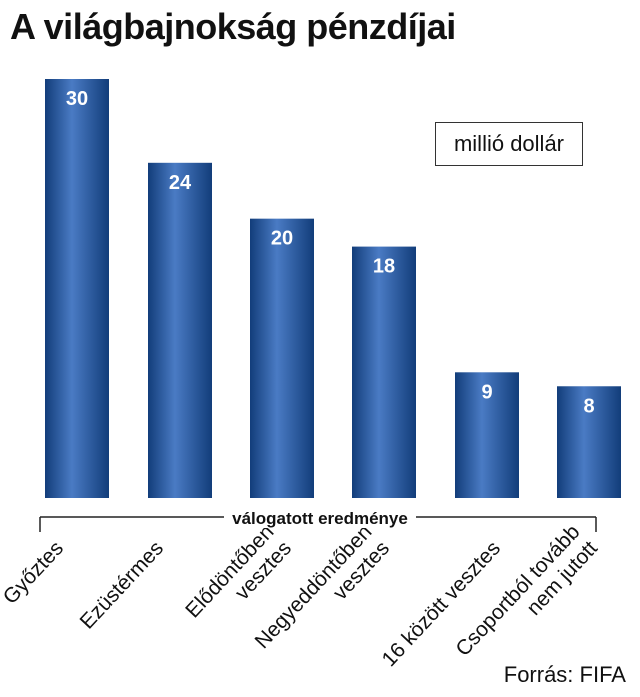 The height and width of the screenshot is (697, 640). What do you see at coordinates (486, 392) in the screenshot?
I see `bar-value-label-4: 9` at bounding box center [486, 392].